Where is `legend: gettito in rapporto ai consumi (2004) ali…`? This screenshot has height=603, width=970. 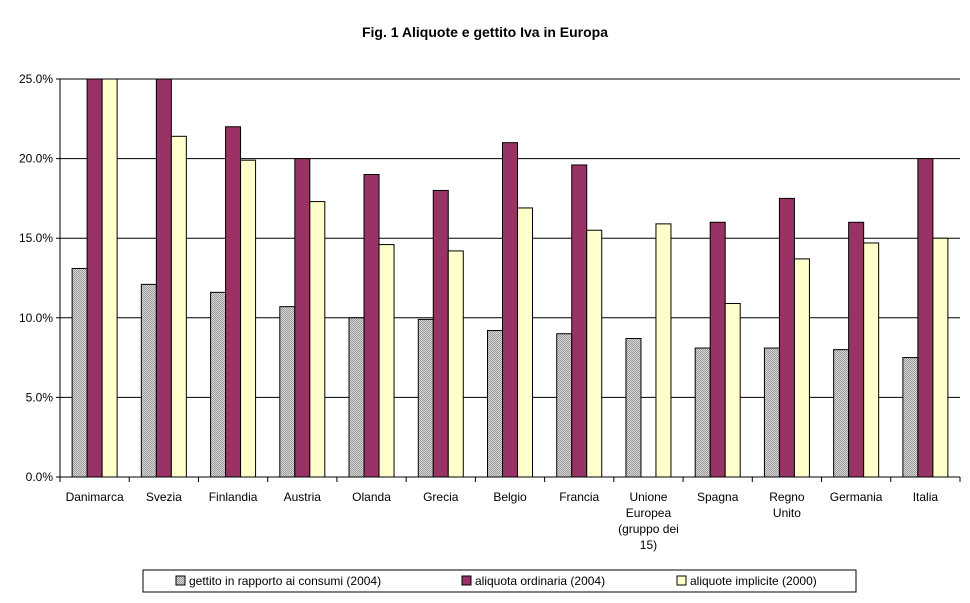 legend: gettito in rapporto ai consumi (2004) ali… is located at coordinates (499, 581).